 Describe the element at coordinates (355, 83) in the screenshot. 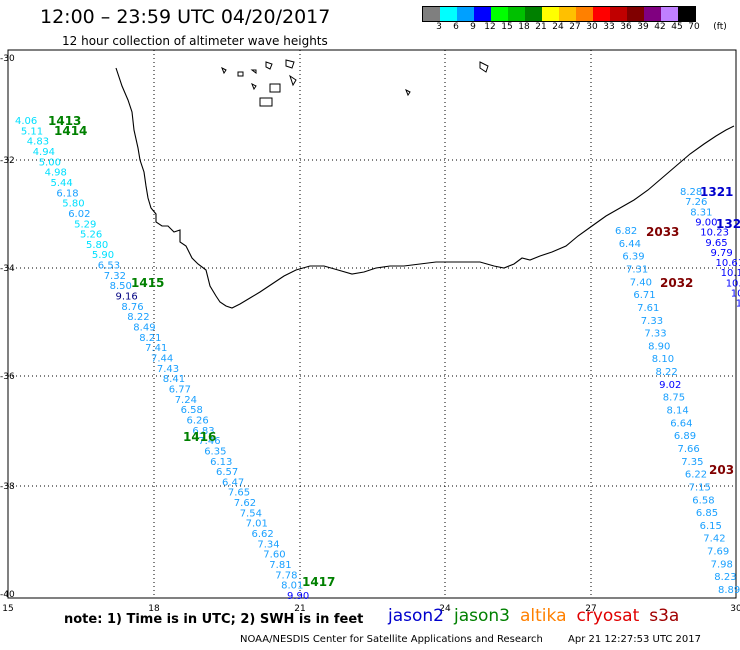

I see `islands` at that location.